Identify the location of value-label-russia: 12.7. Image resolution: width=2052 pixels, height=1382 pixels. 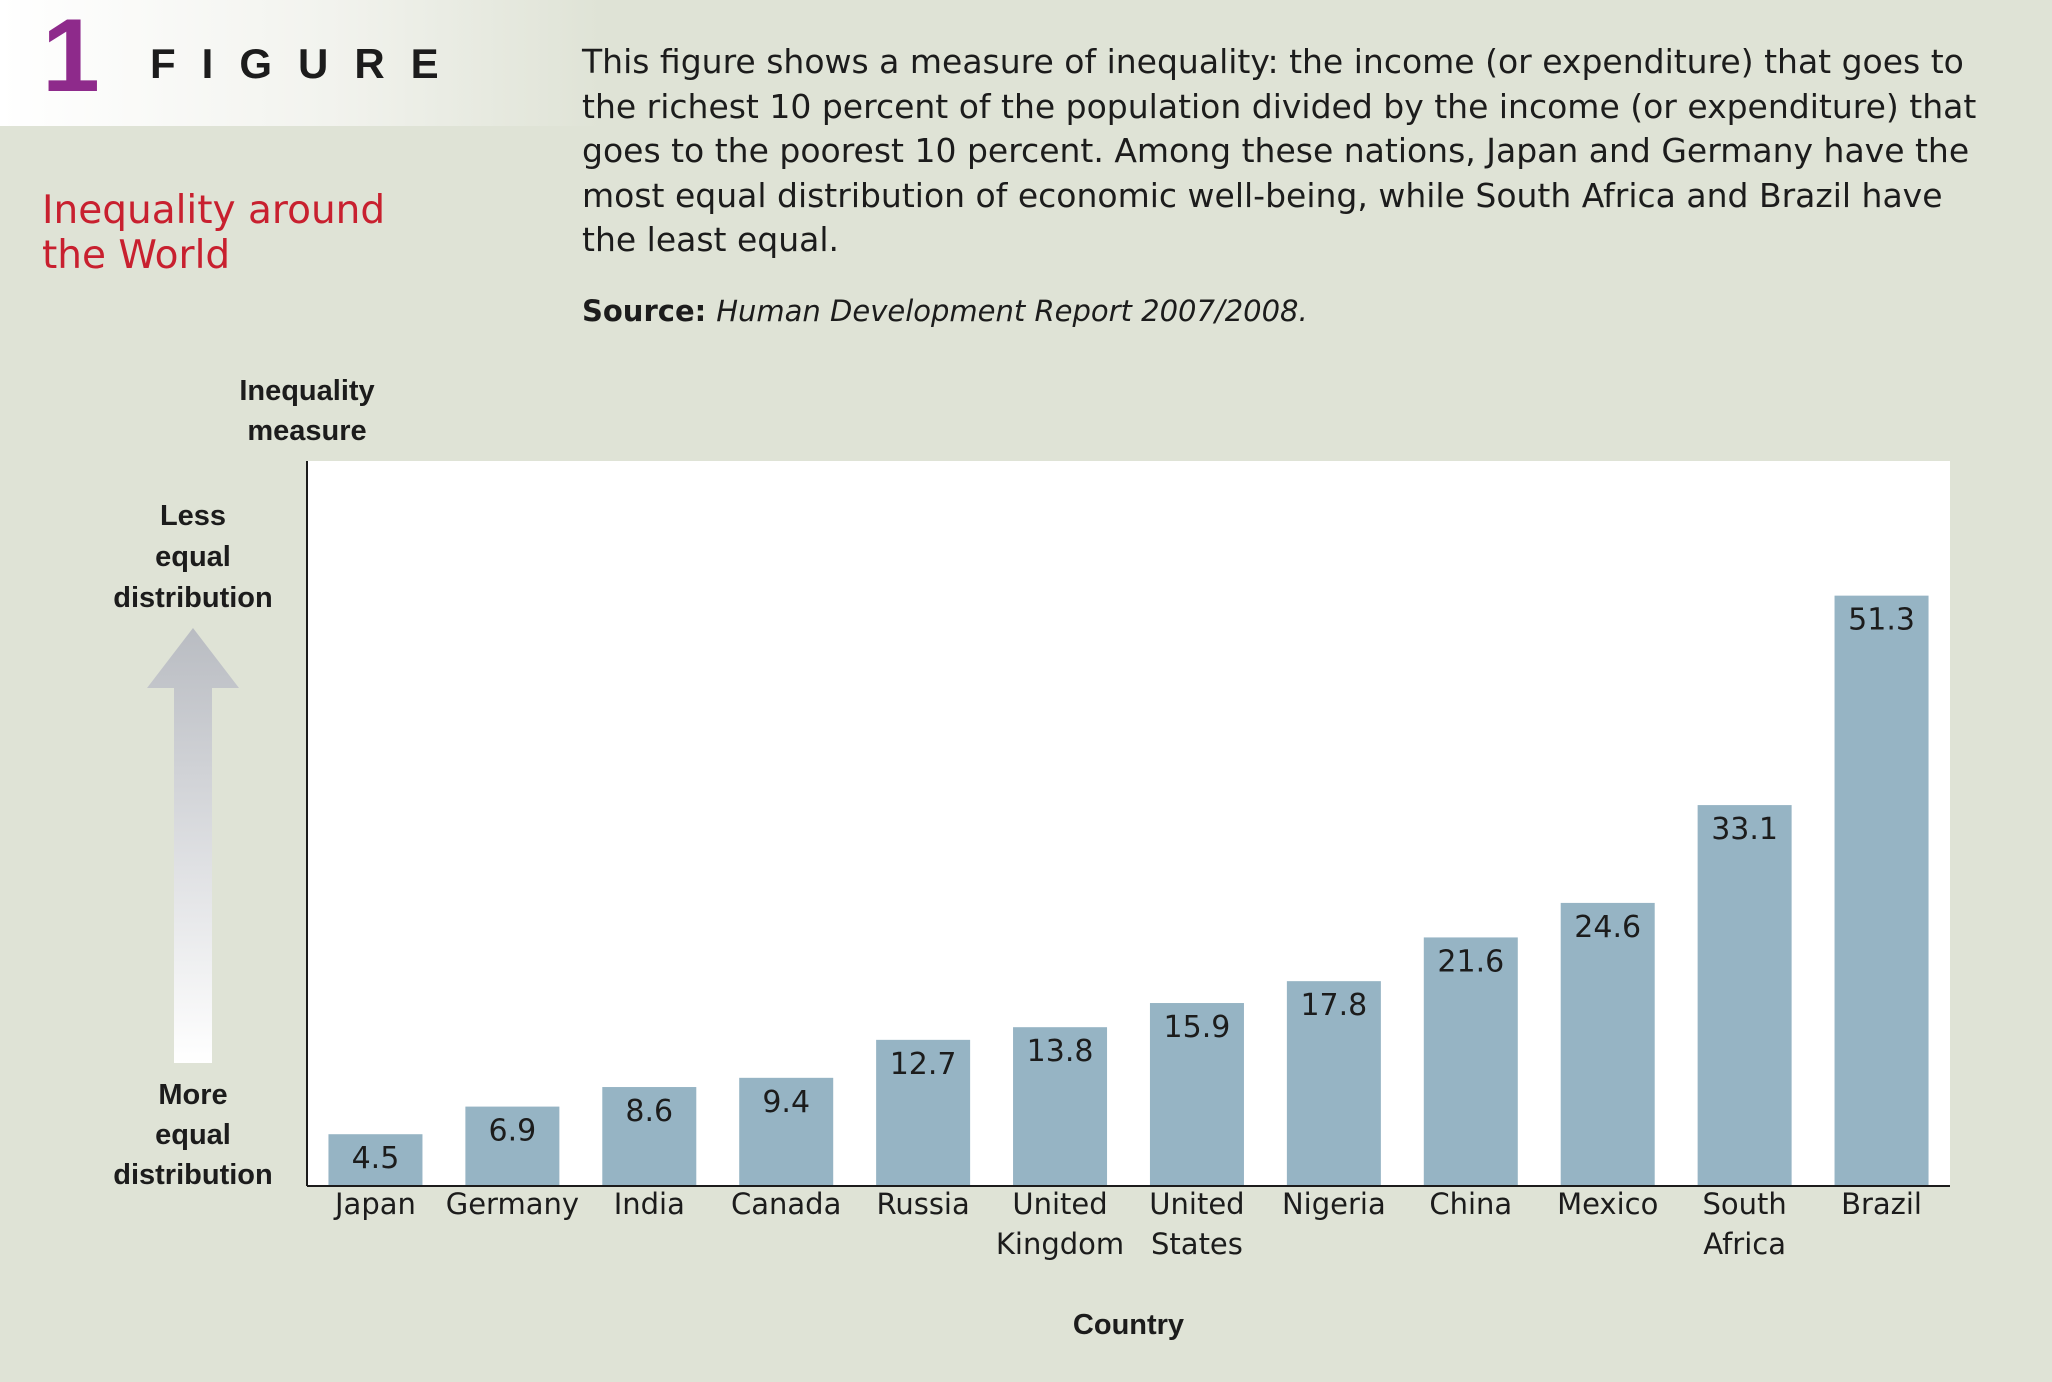
(923, 1064).